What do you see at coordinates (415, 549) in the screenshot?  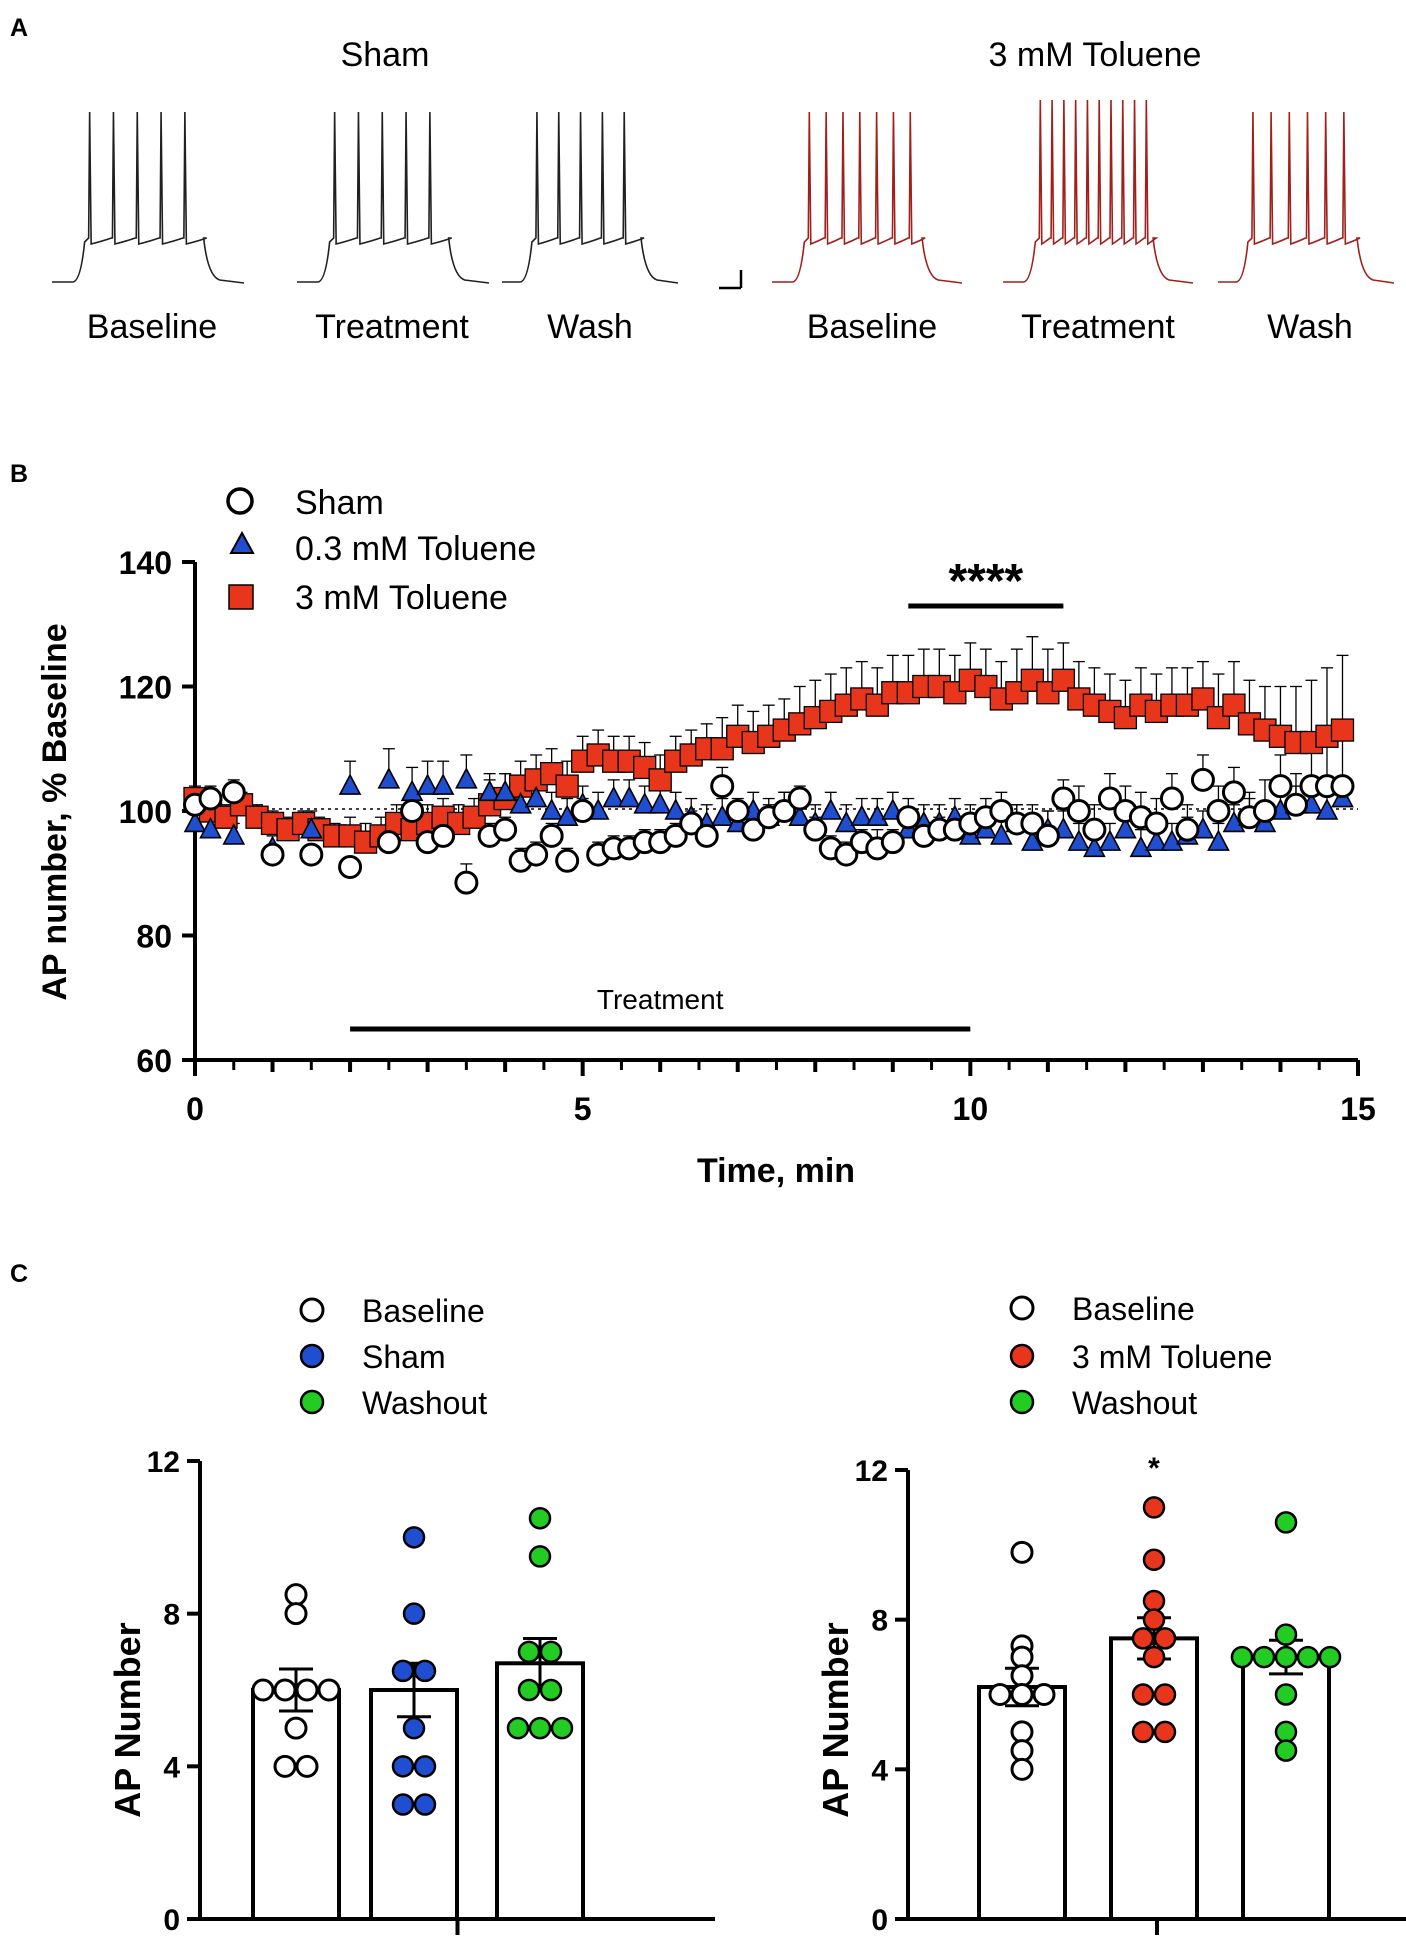 I see `legend-label-0-3mM: 0.3 mM Toluene` at bounding box center [415, 549].